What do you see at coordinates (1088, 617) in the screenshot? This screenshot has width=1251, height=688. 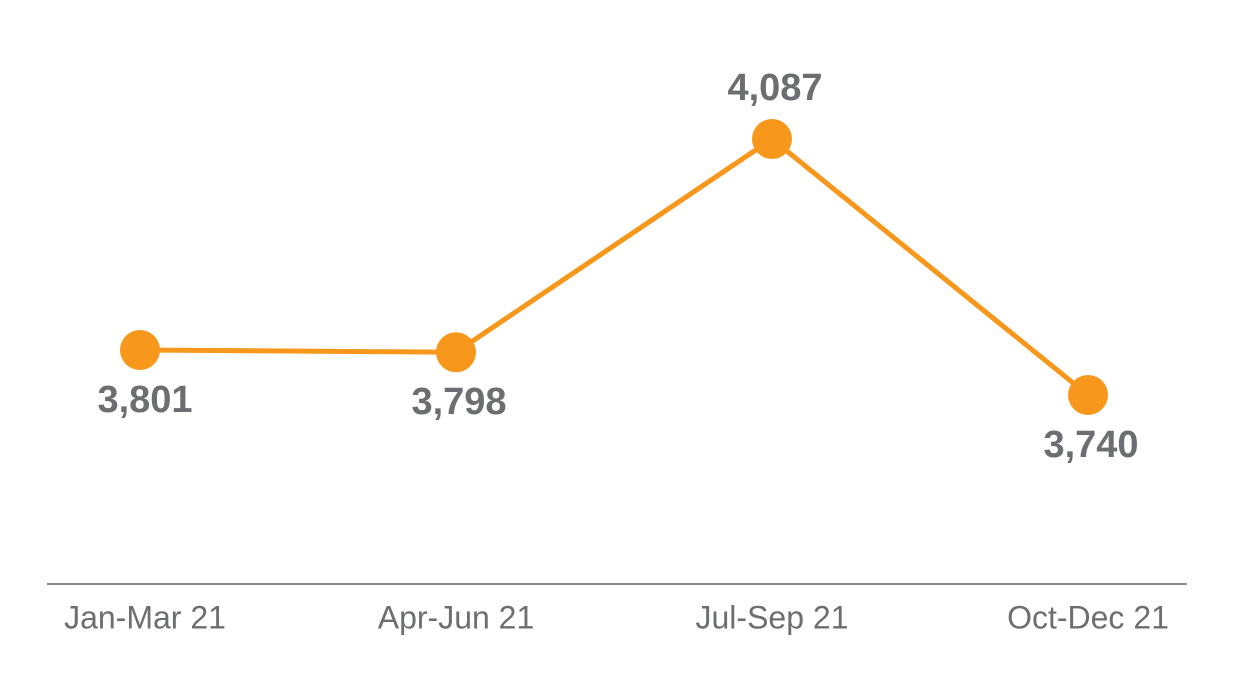 I see `x-tick-label: Oct-Dec 21` at bounding box center [1088, 617].